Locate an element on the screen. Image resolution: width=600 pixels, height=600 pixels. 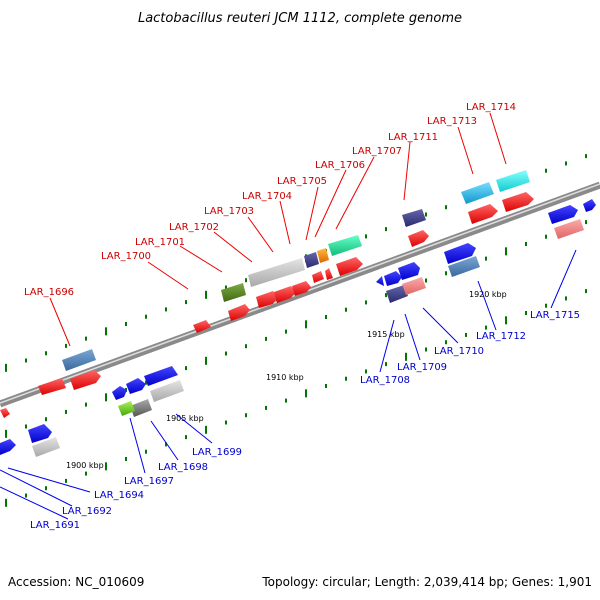
scale-label-1920: 1920 kbp is located at coordinates (488, 294).